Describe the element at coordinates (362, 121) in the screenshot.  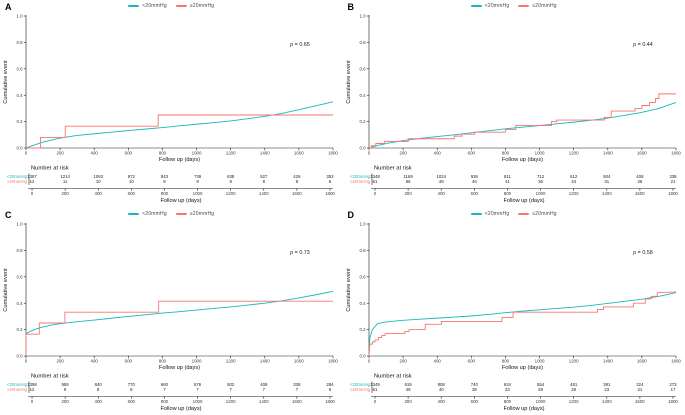
I see `y-tick-label: 0.2` at that location.